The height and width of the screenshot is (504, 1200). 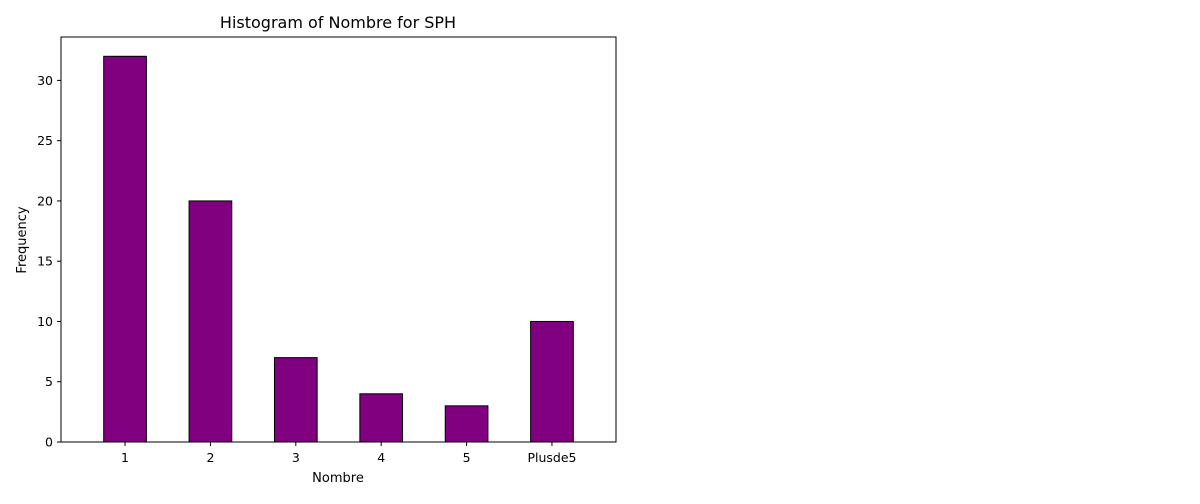 I want to click on x-tick-label-5: 5, so click(x=467, y=457).